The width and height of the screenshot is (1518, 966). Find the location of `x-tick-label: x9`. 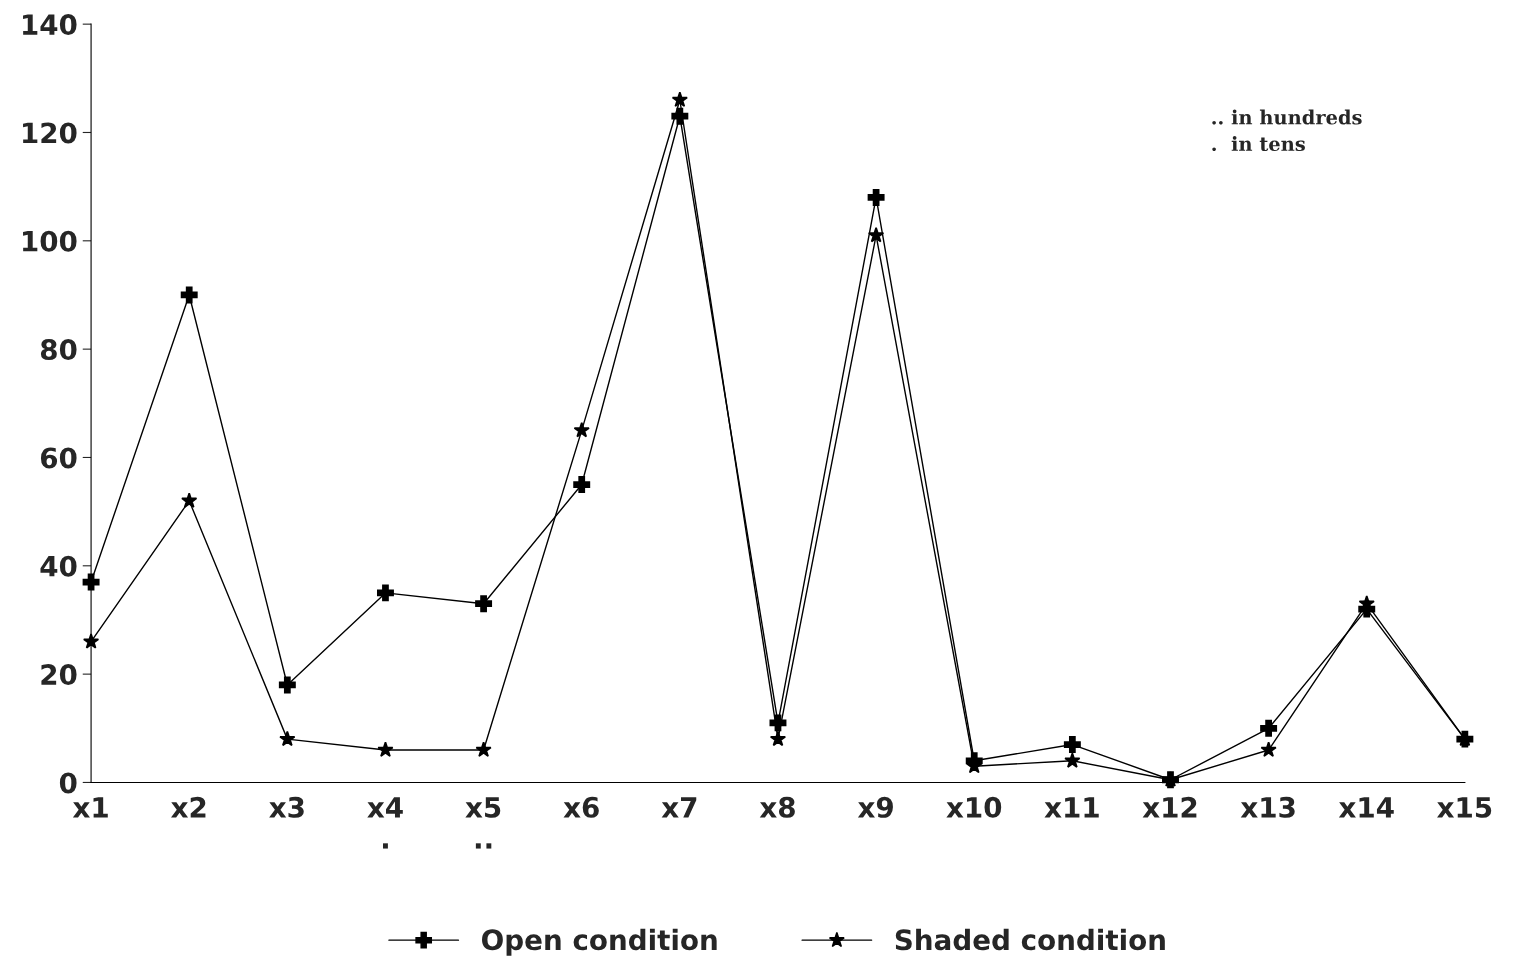

x-tick-label: x9 is located at coordinates (875, 807).